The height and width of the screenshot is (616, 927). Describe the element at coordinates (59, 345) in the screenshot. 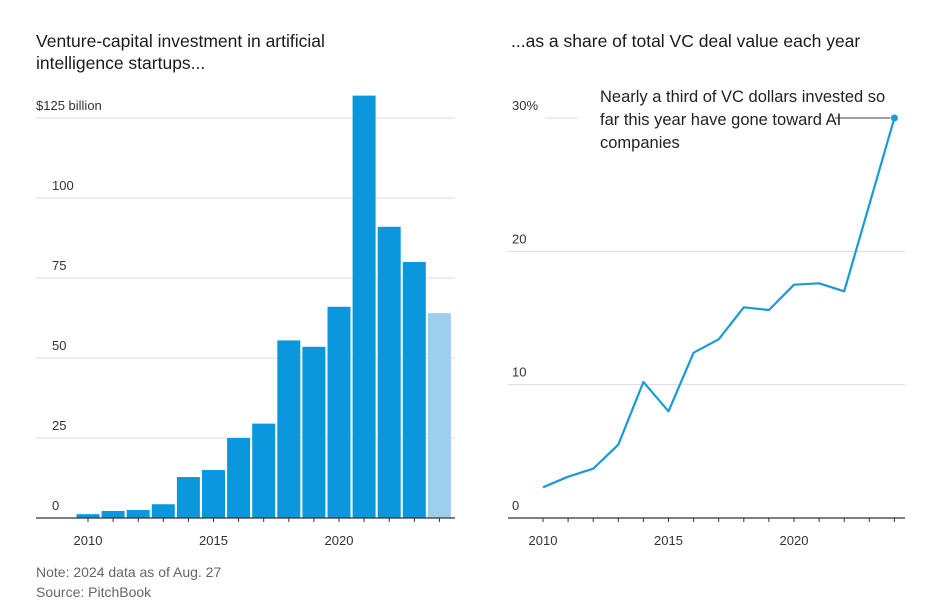

I see `bar-y-tick-label: 50` at that location.